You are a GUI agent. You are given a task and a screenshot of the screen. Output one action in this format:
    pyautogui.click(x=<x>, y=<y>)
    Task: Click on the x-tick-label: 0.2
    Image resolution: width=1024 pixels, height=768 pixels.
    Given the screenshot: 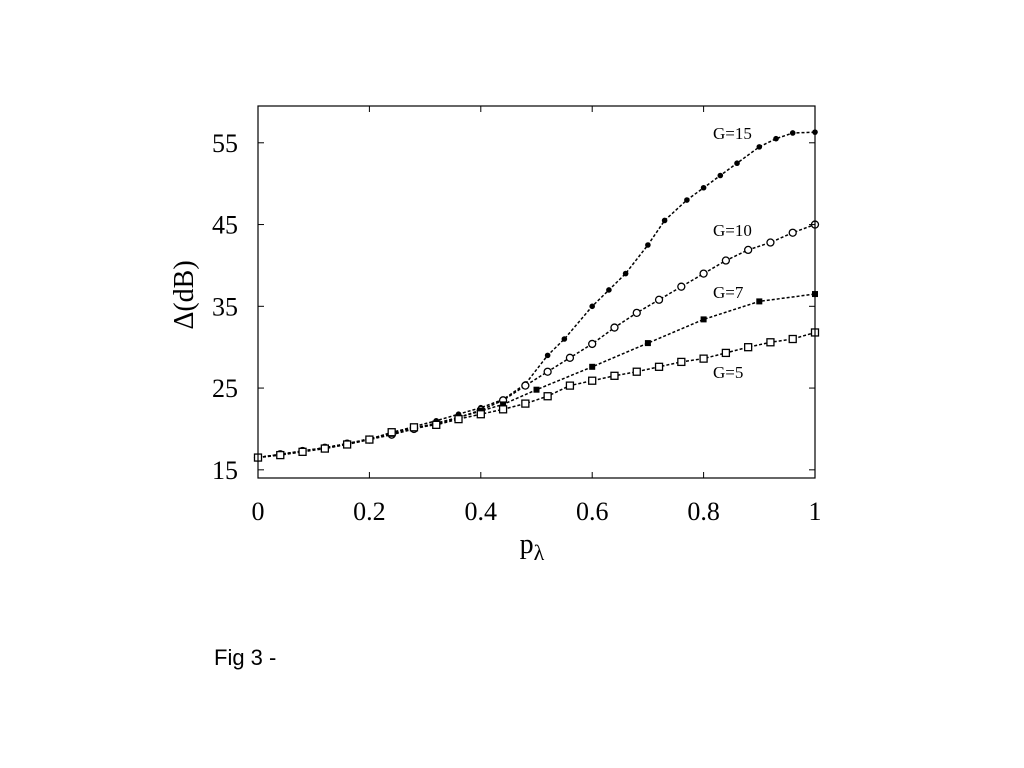 What is the action you would take?
    pyautogui.click(x=369, y=511)
    